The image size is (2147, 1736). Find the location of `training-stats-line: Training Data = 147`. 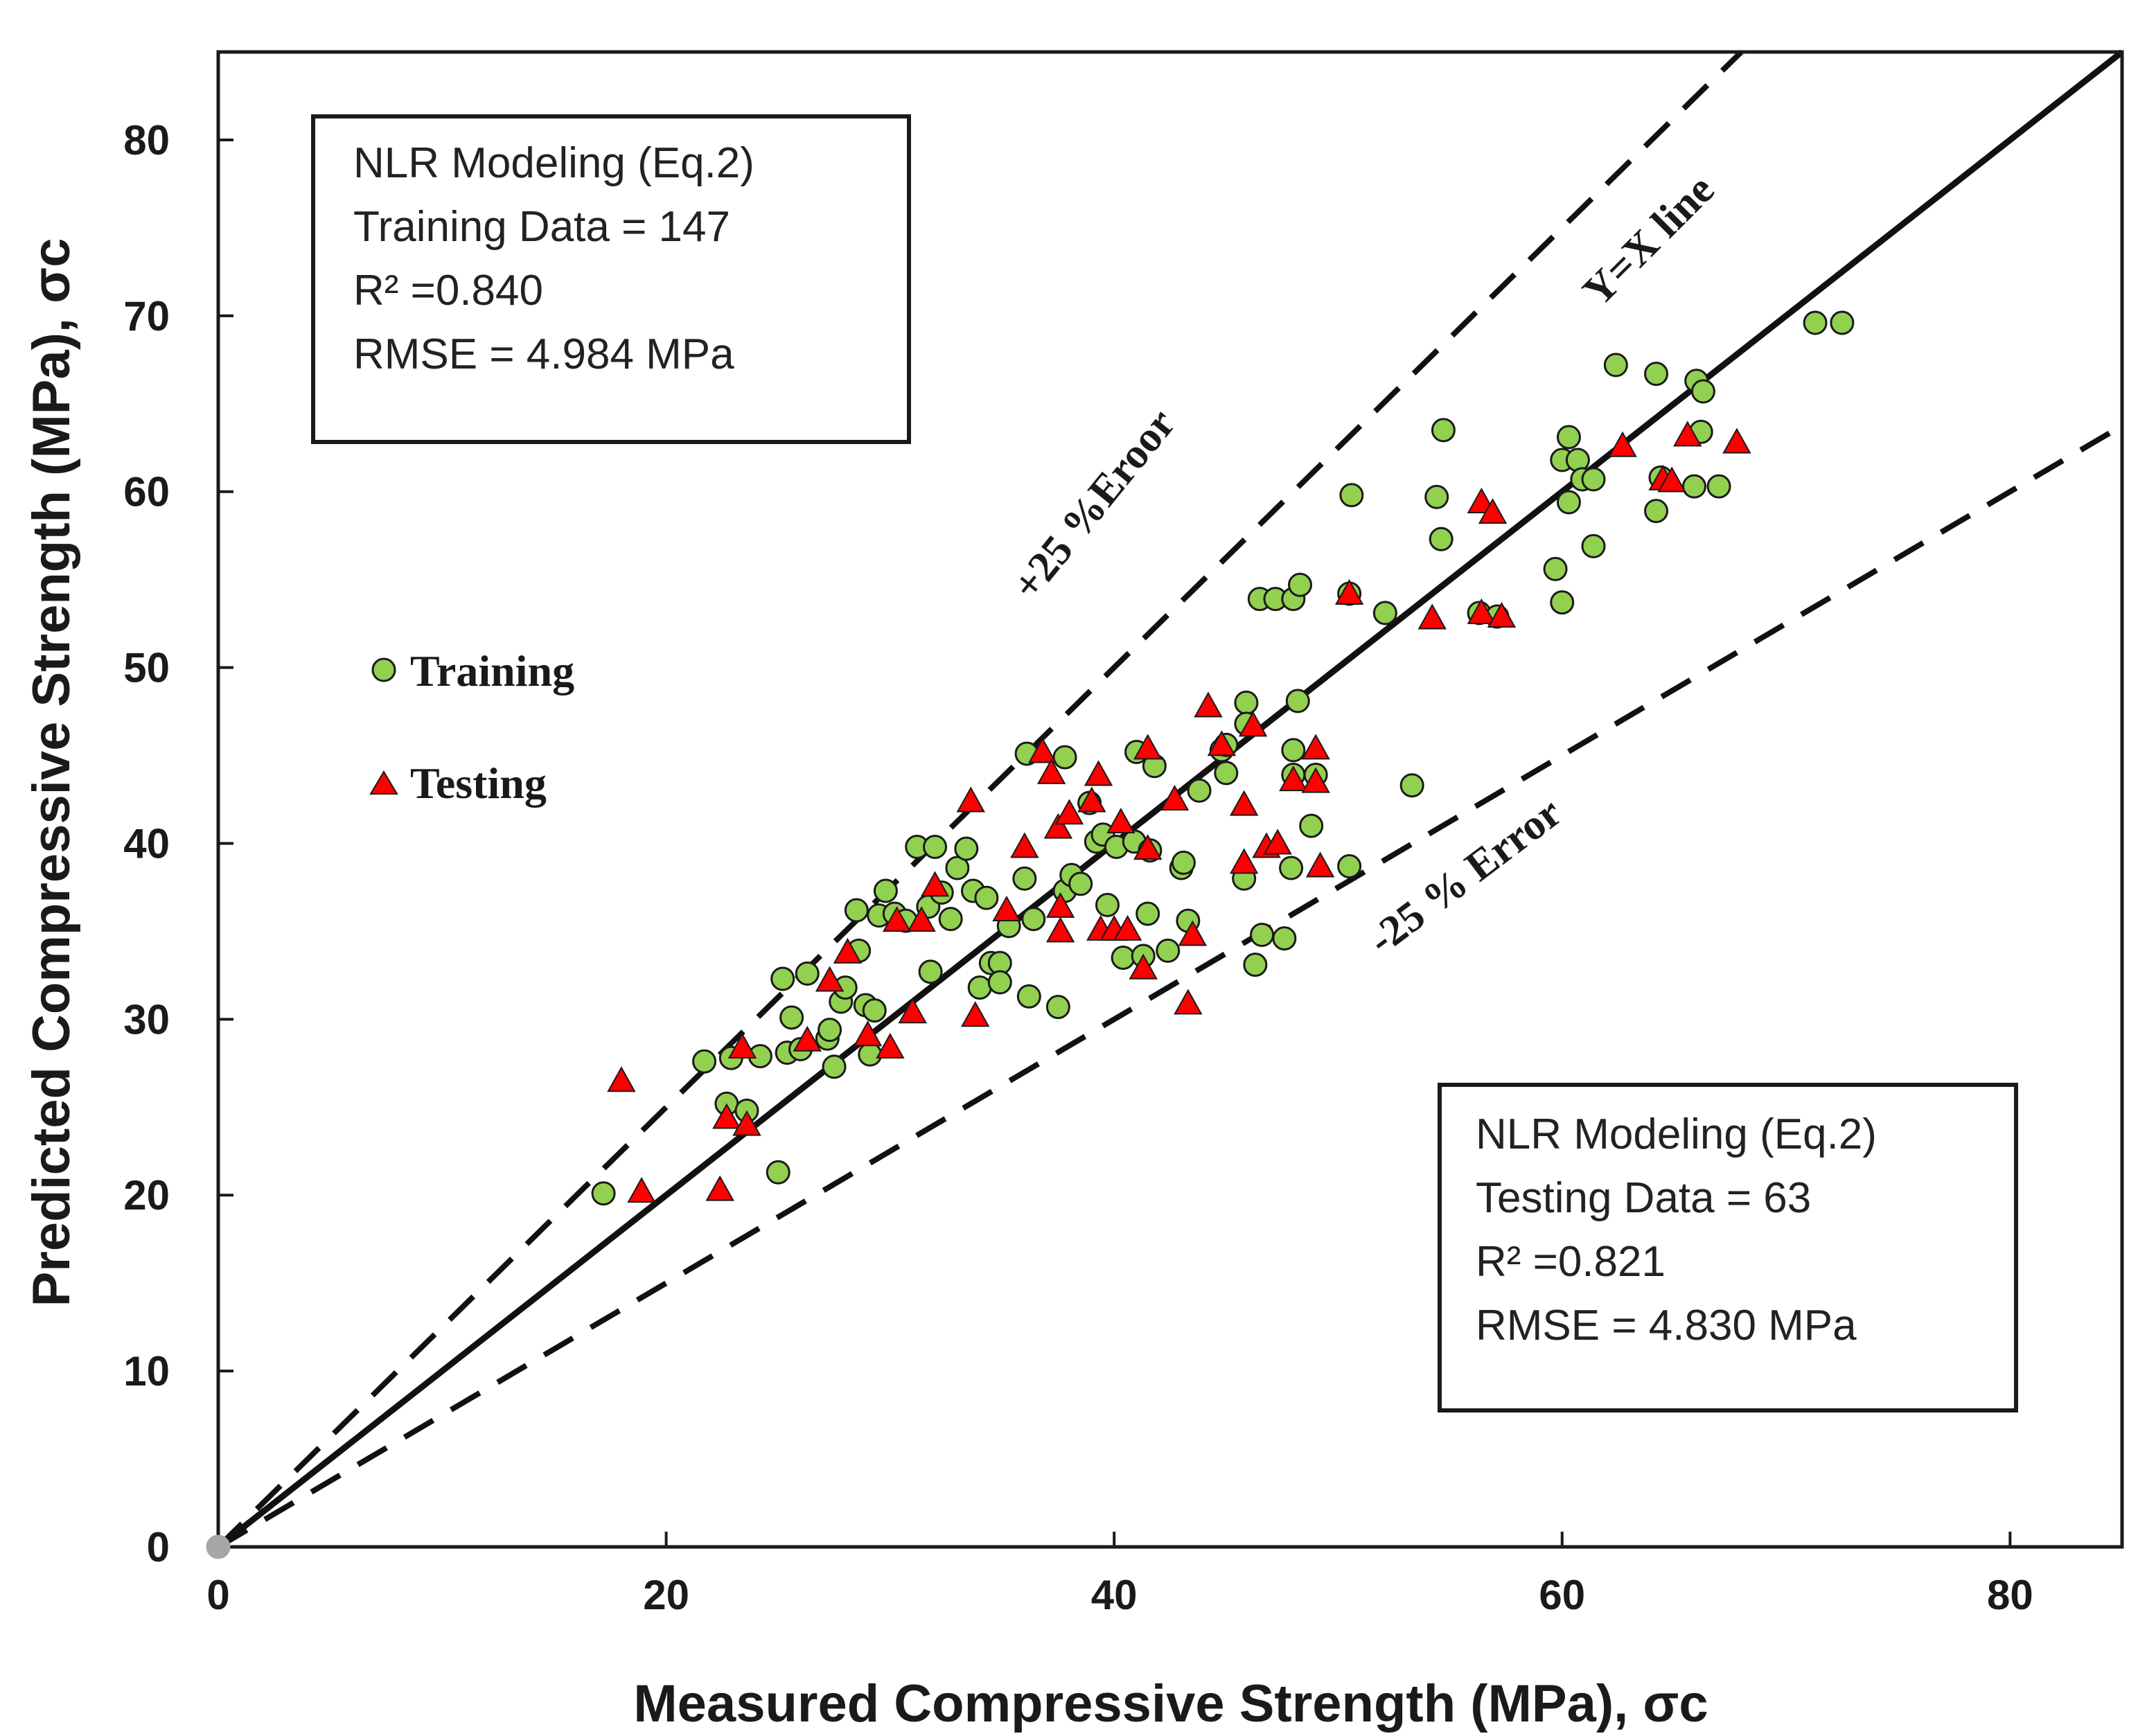

training-stats-line: Training Data = 147 is located at coordinates (541, 227).